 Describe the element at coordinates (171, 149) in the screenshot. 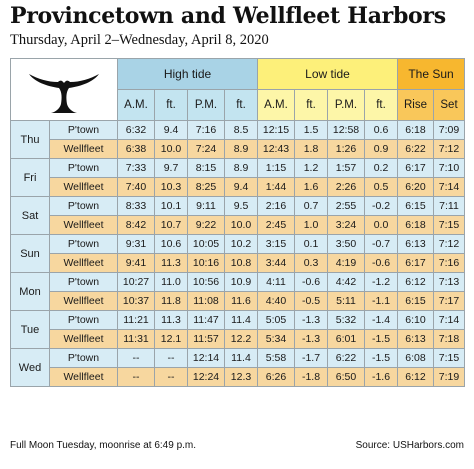

I see `cell-high-am-ft: 10.0` at that location.